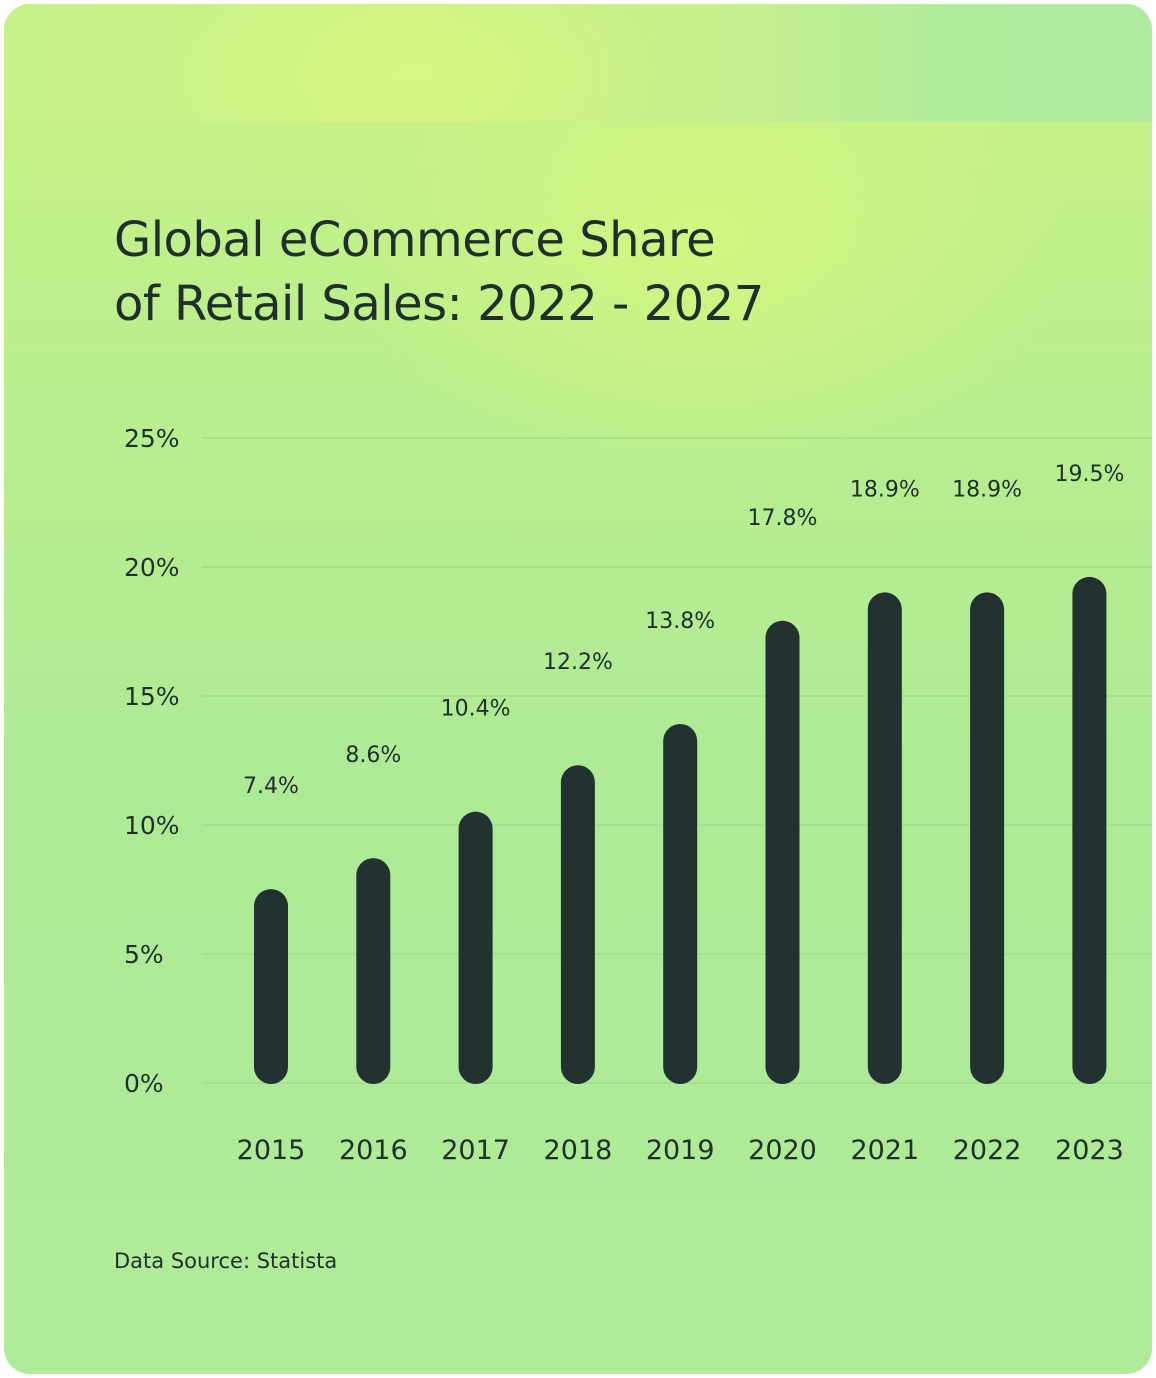 The height and width of the screenshot is (1378, 1156). I want to click on data-source: Data Source: Statista, so click(226, 1261).